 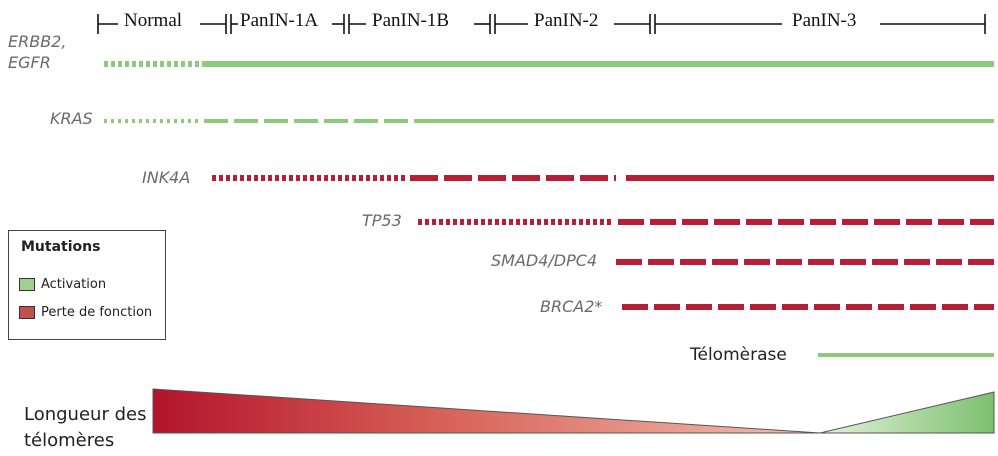 I want to click on stage-label-panin-2: PanIN-2, so click(x=566, y=20).